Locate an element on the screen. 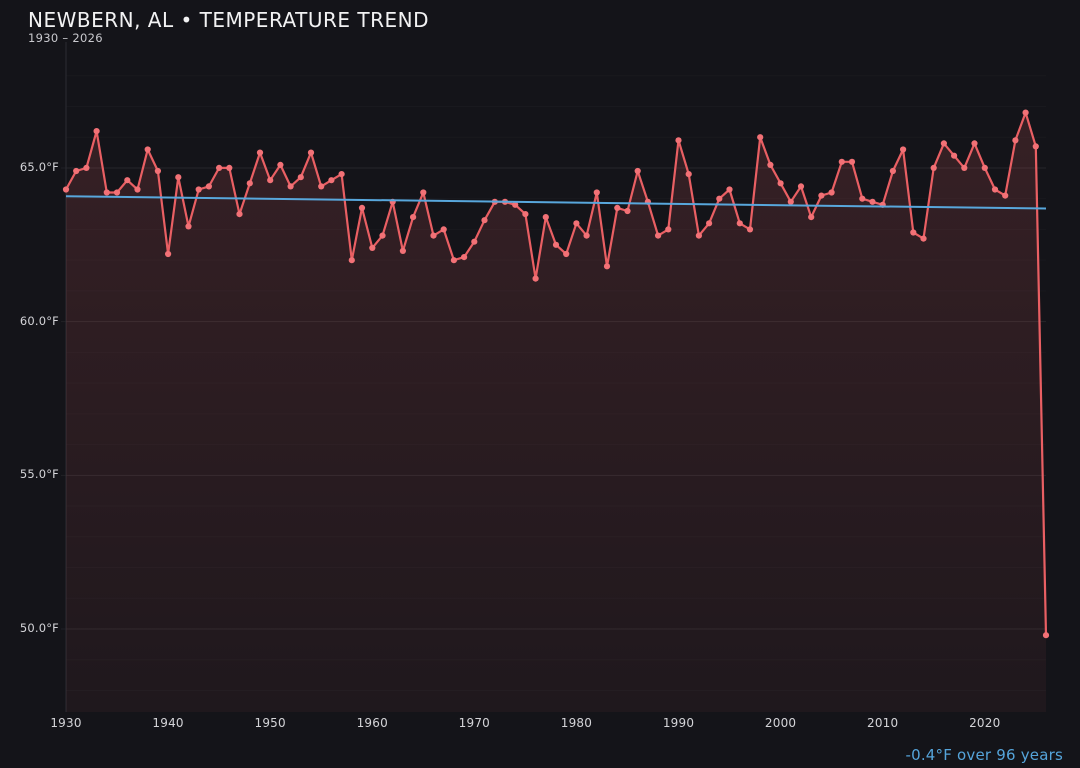  y-tick-label: 65.0°F is located at coordinates (39, 166).